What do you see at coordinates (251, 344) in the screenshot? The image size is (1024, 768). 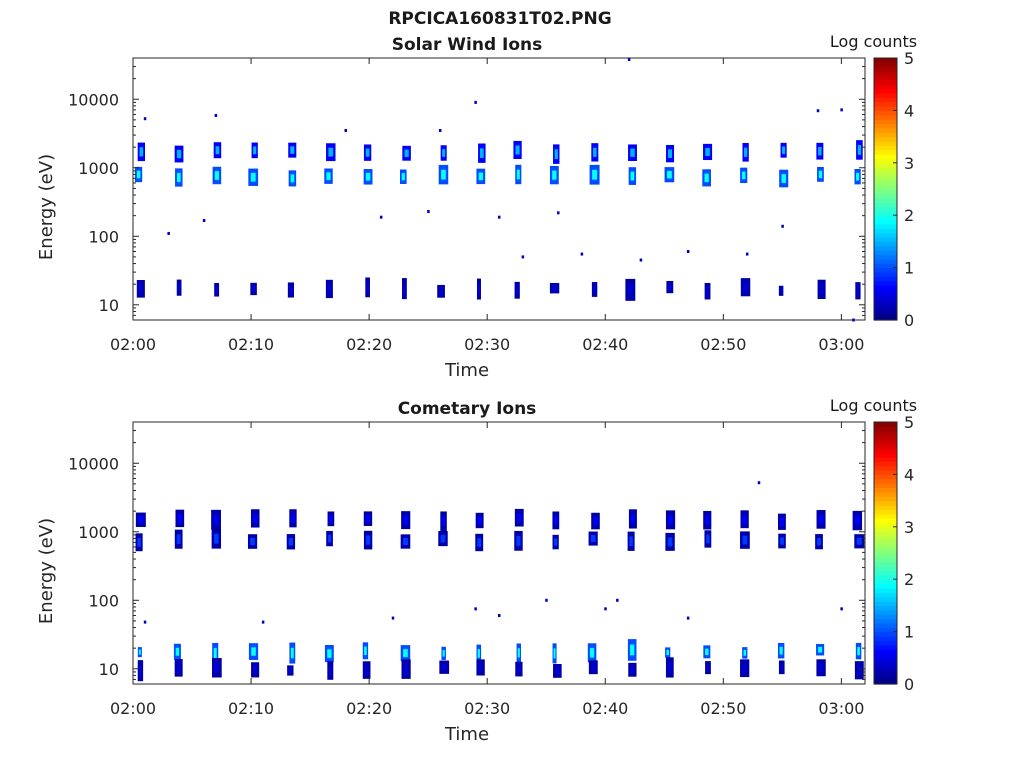 I see `x-tick-label: 02:10` at bounding box center [251, 344].